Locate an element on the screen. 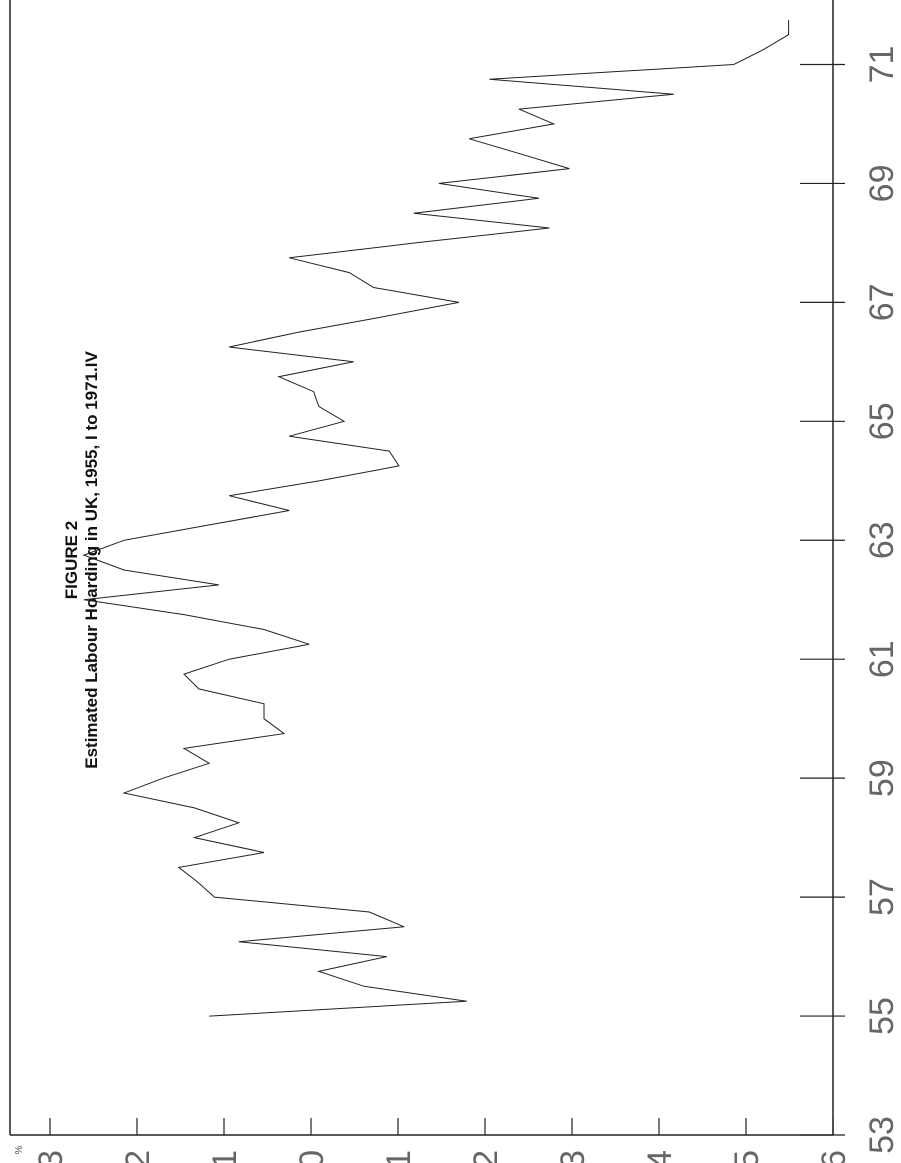  x-tick-label: 71 is located at coordinates (882, 65).